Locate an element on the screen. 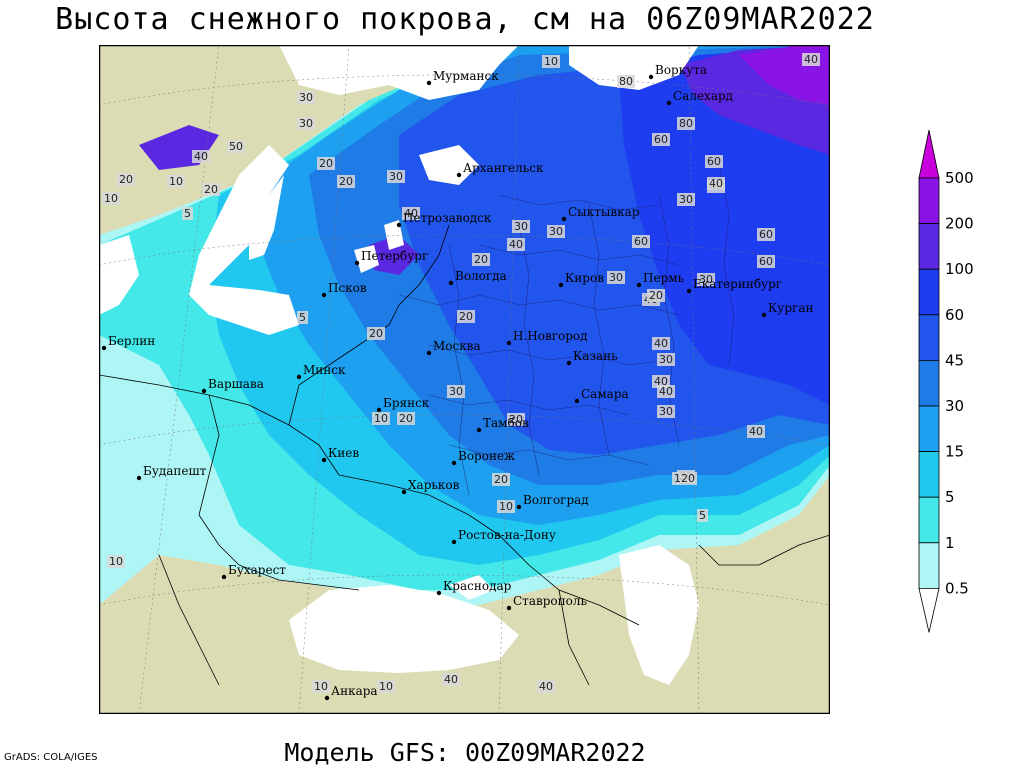 The height and width of the screenshot is (768, 1024). city-label: Киров is located at coordinates (584, 278).